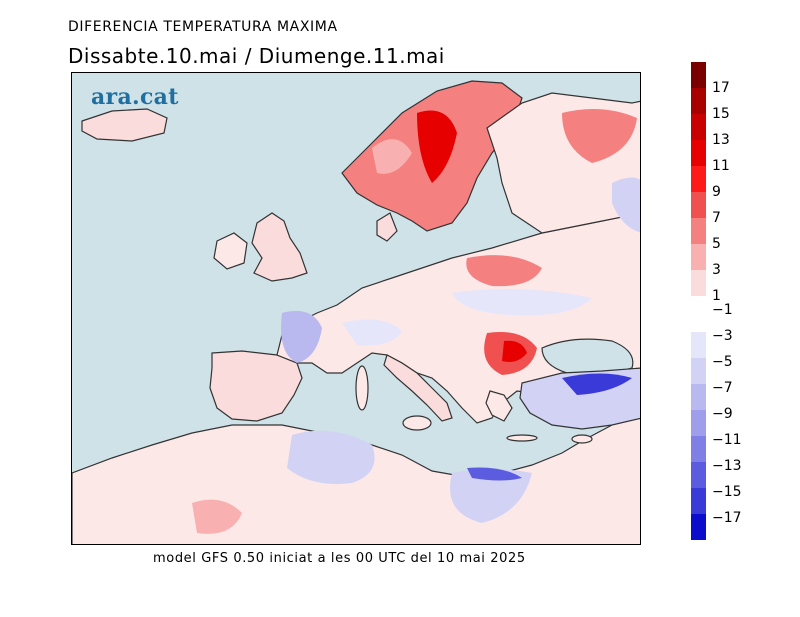  I want to click on russia-cool-anomaly, so click(626, 205).